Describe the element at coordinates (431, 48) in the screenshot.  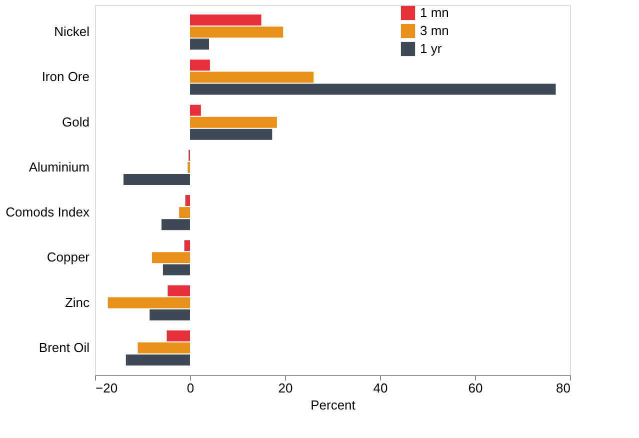
I see `legend-label: 1 yr` at that location.